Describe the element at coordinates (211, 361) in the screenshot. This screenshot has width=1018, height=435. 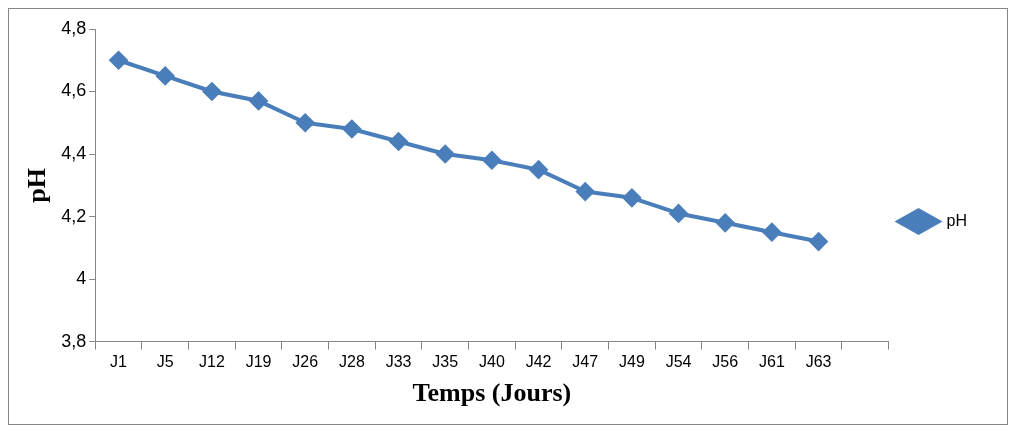
I see `x-tick-label: J12` at that location.